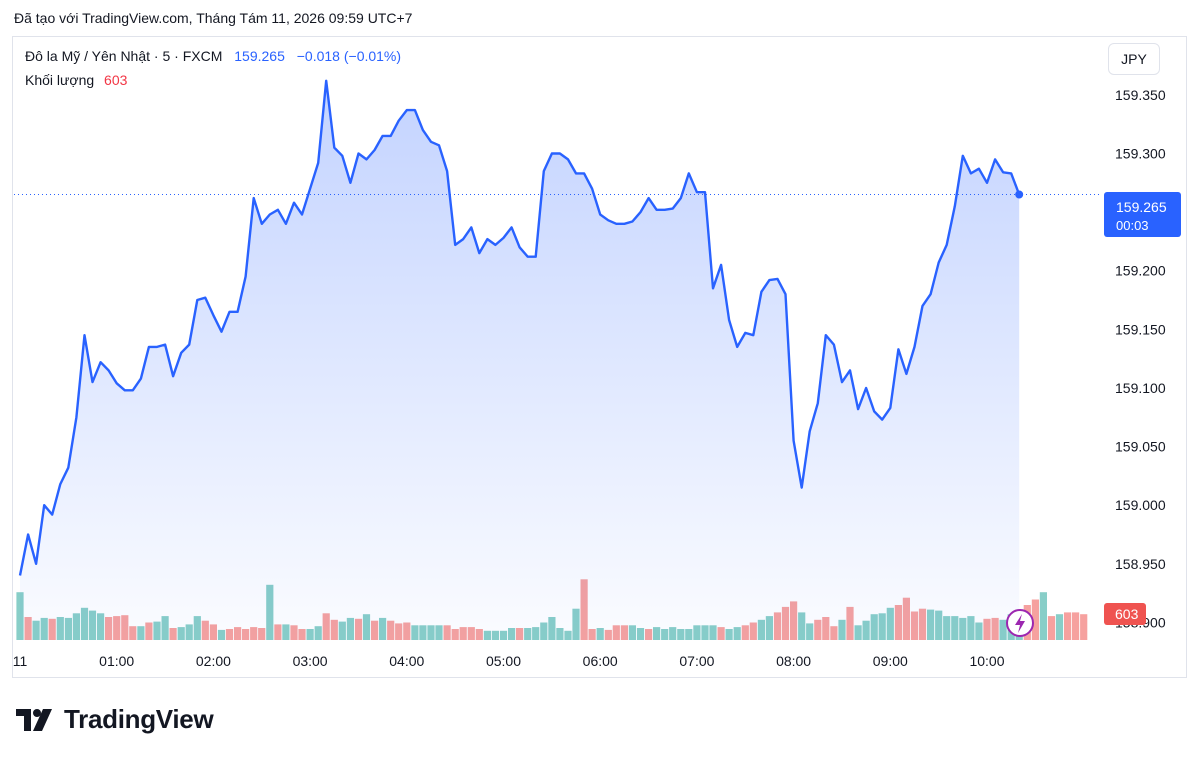 The image size is (1200, 759). What do you see at coordinates (793, 661) in the screenshot?
I see `time-tick-label: 08:00` at bounding box center [793, 661].